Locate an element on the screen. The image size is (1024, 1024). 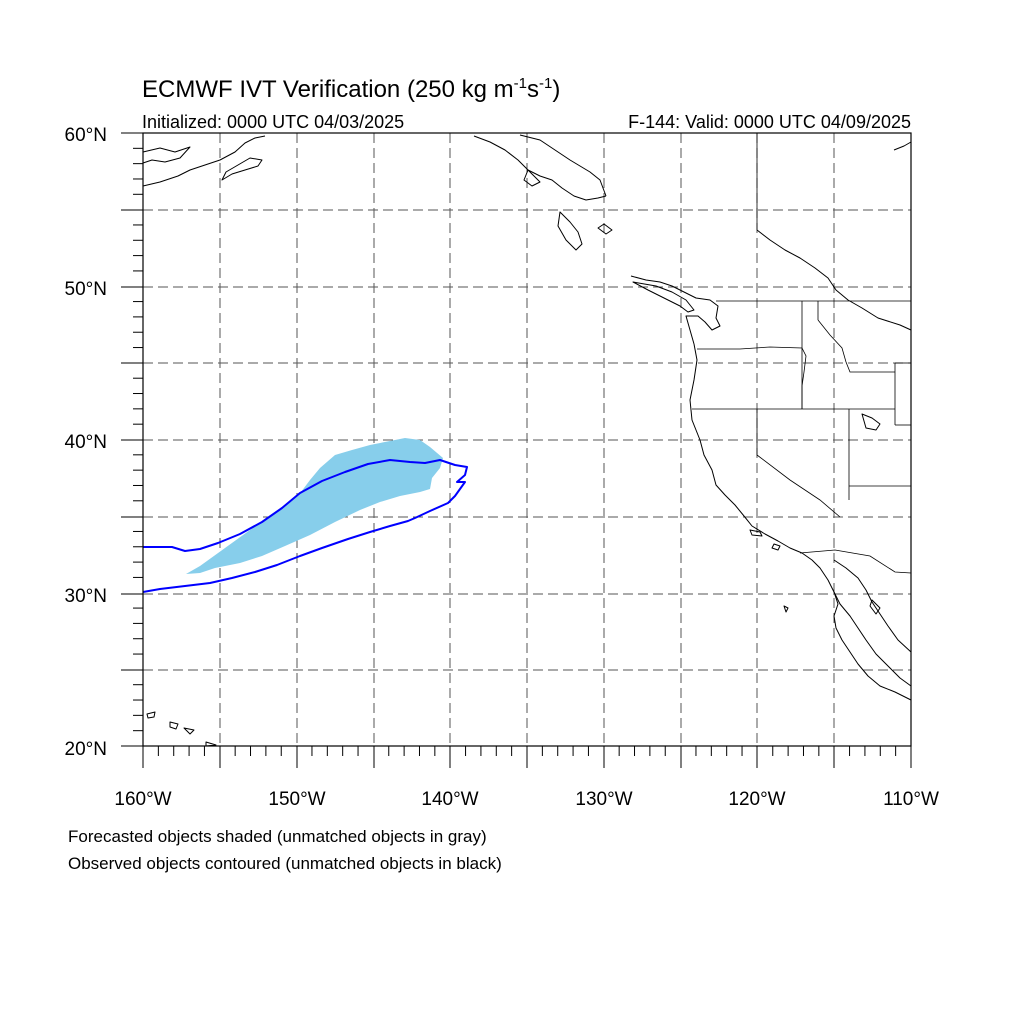
initialized-label: Initialized: 0000 UTC 04/03/2025 is located at coordinates (273, 122).